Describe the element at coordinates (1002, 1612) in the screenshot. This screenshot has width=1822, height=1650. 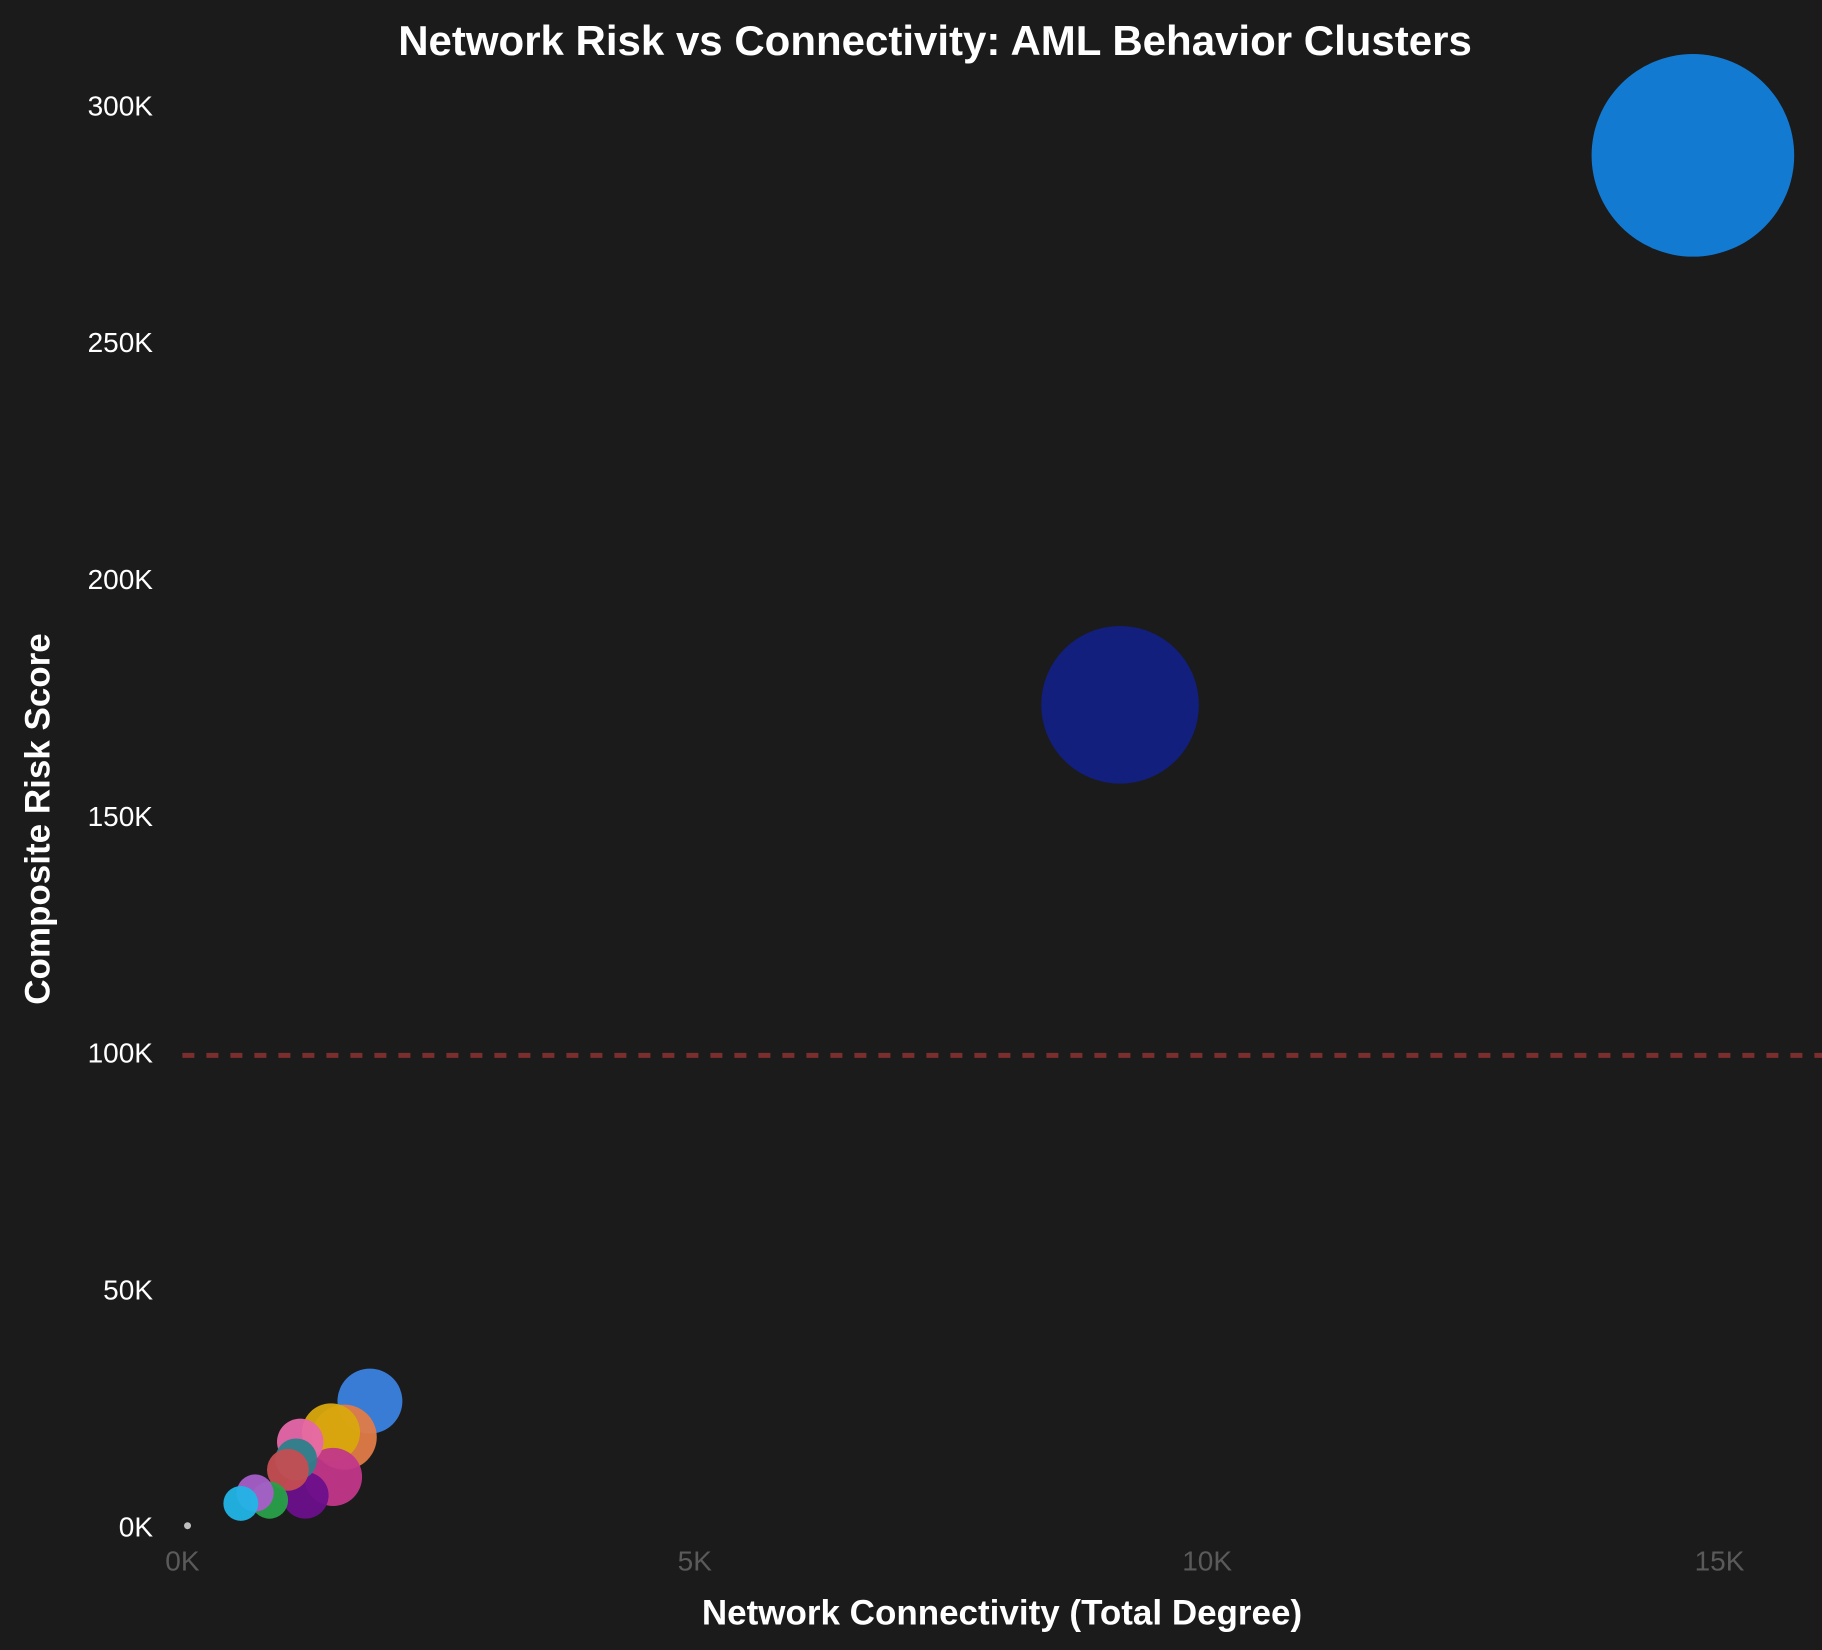
I see `x-axis-label: Network Connectivity (Total Degree)` at that location.